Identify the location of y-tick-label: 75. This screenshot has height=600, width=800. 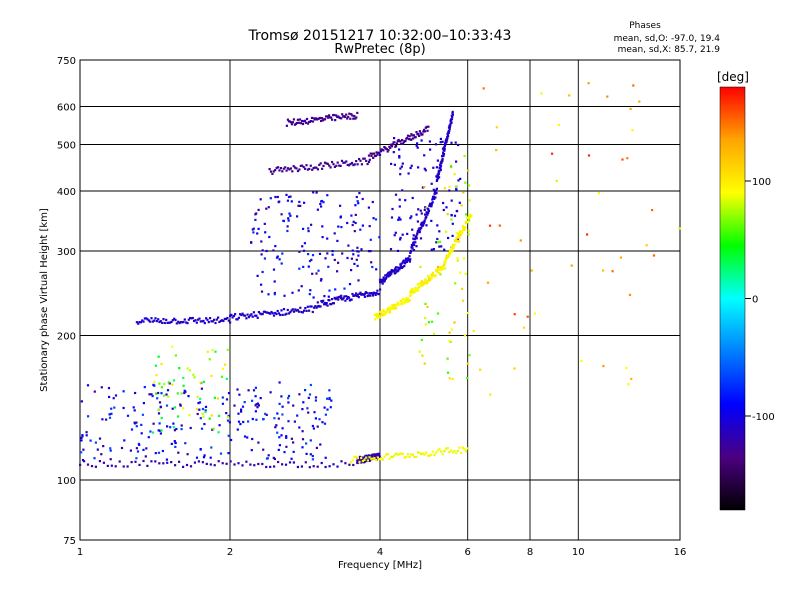
(69, 541).